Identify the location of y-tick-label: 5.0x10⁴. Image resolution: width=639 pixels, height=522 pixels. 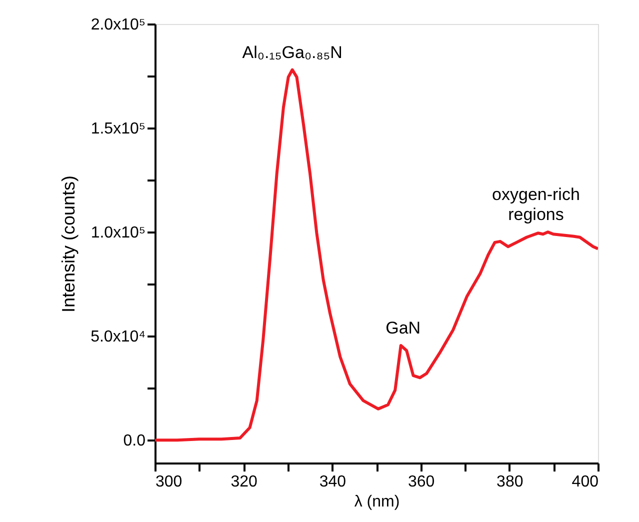
(118, 337).